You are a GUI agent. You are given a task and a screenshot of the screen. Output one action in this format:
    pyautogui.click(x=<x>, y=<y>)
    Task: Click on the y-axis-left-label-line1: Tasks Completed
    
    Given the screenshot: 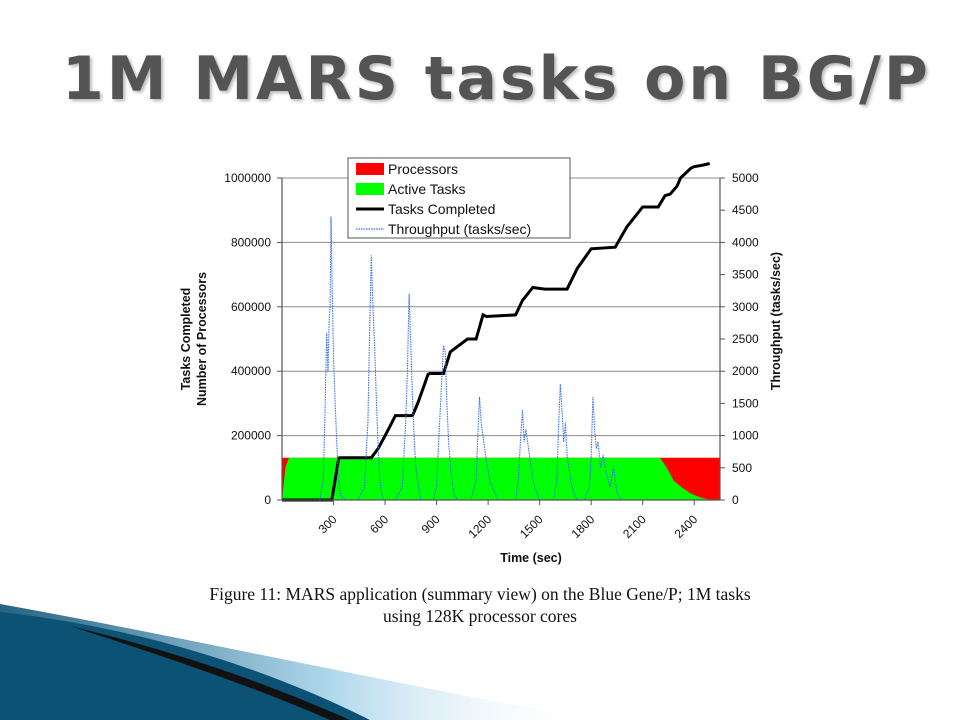 What is the action you would take?
    pyautogui.click(x=186, y=339)
    